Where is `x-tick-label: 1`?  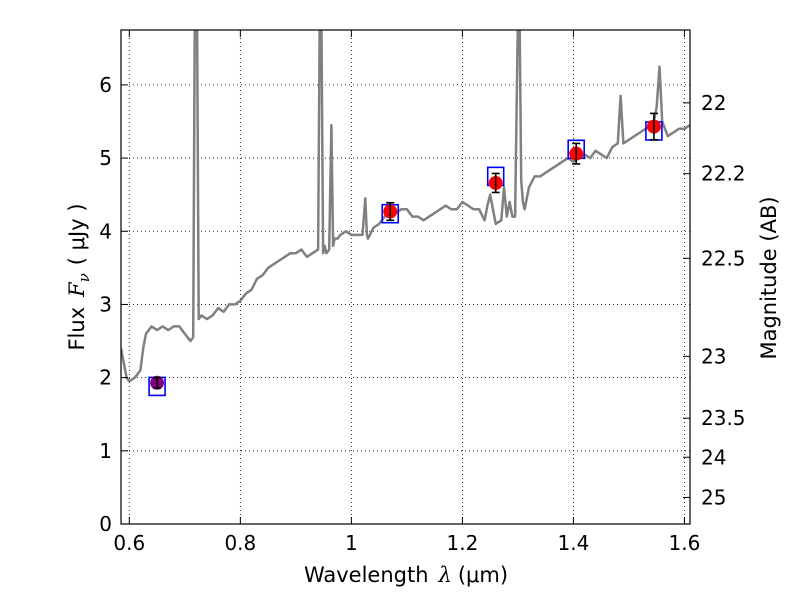 x-tick-label: 1 is located at coordinates (351, 543).